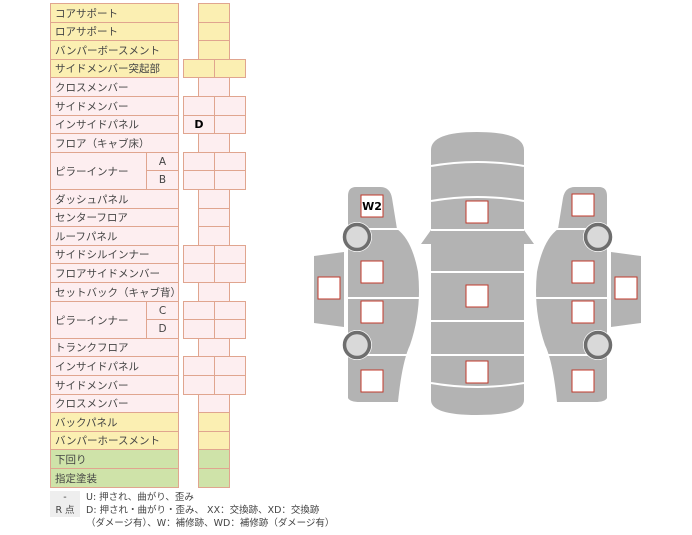 The height and width of the screenshot is (535, 692). Describe the element at coordinates (114, 254) in the screenshot. I see `row-label: サイドシルインナー` at that location.